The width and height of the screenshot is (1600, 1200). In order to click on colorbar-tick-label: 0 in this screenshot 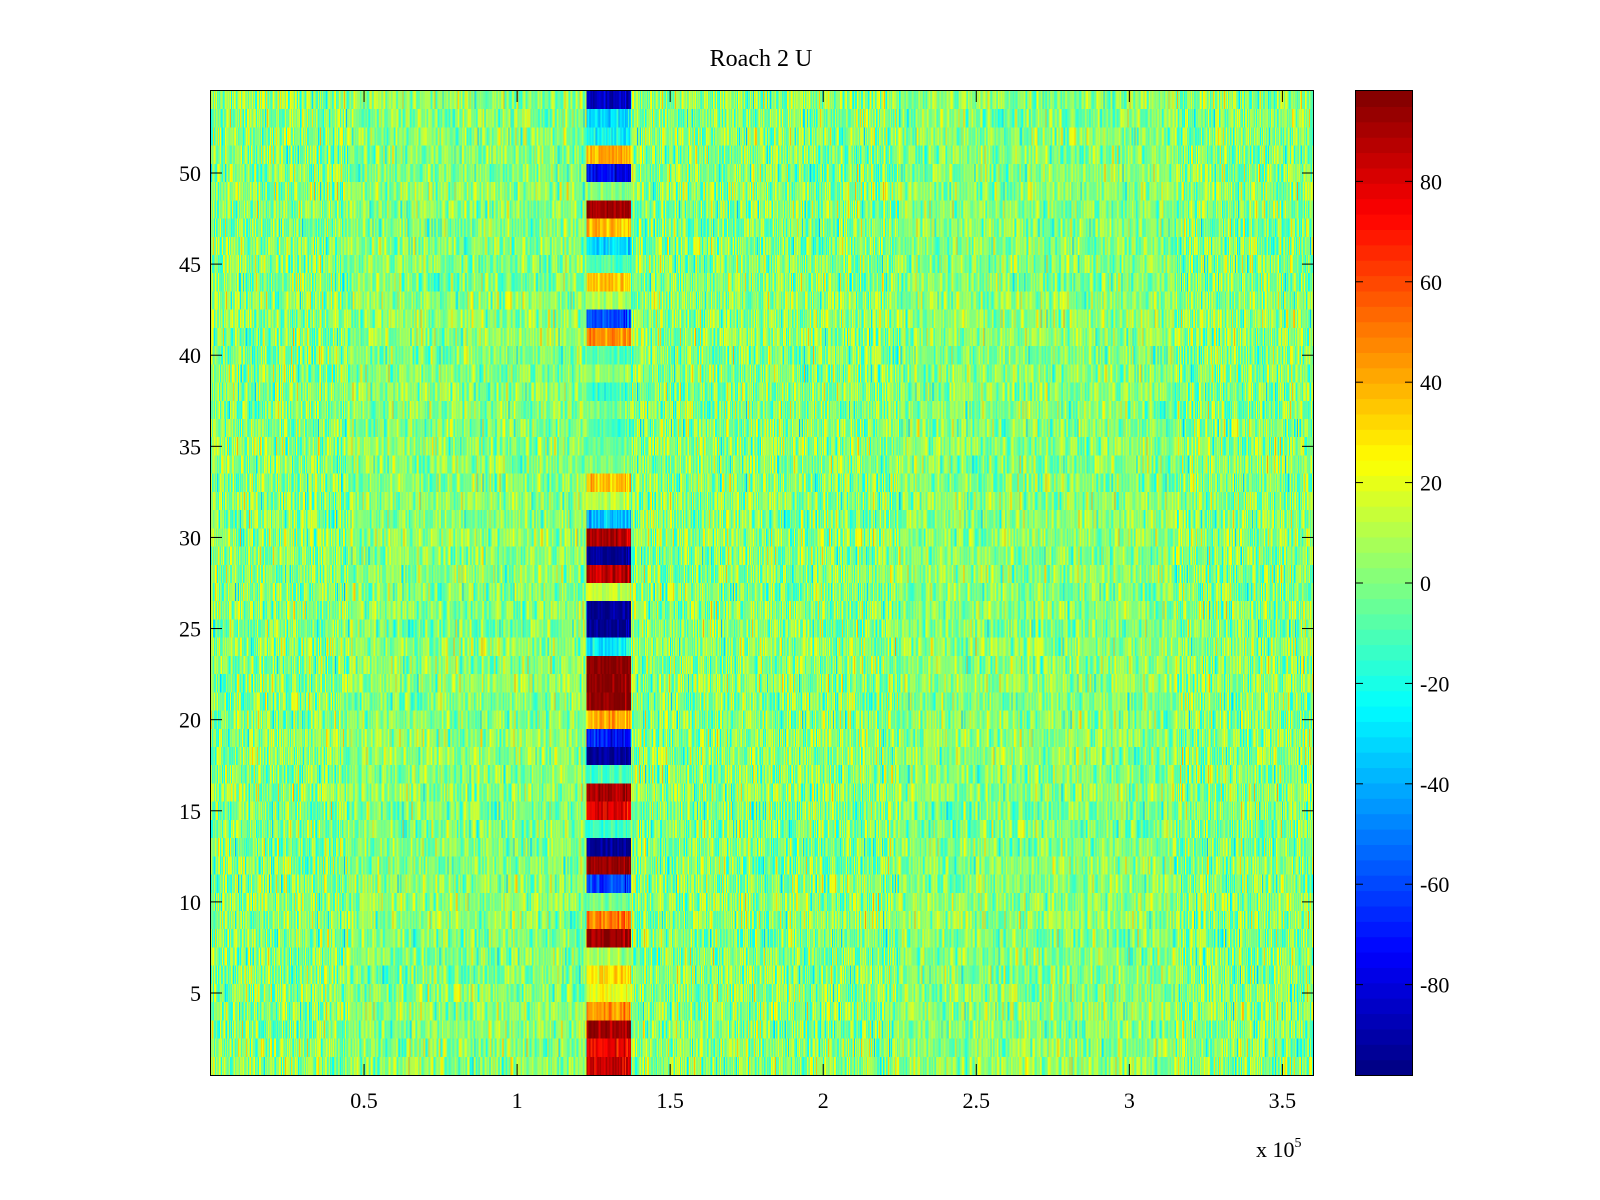, I will do `click(1425, 583)`.